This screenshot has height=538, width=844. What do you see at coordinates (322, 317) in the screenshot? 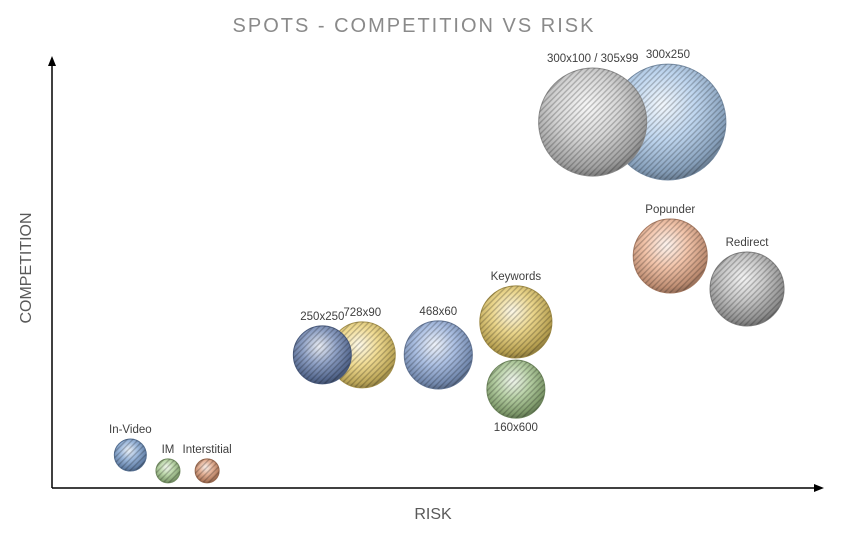
I see `bubble-label: 250x250` at bounding box center [322, 317].